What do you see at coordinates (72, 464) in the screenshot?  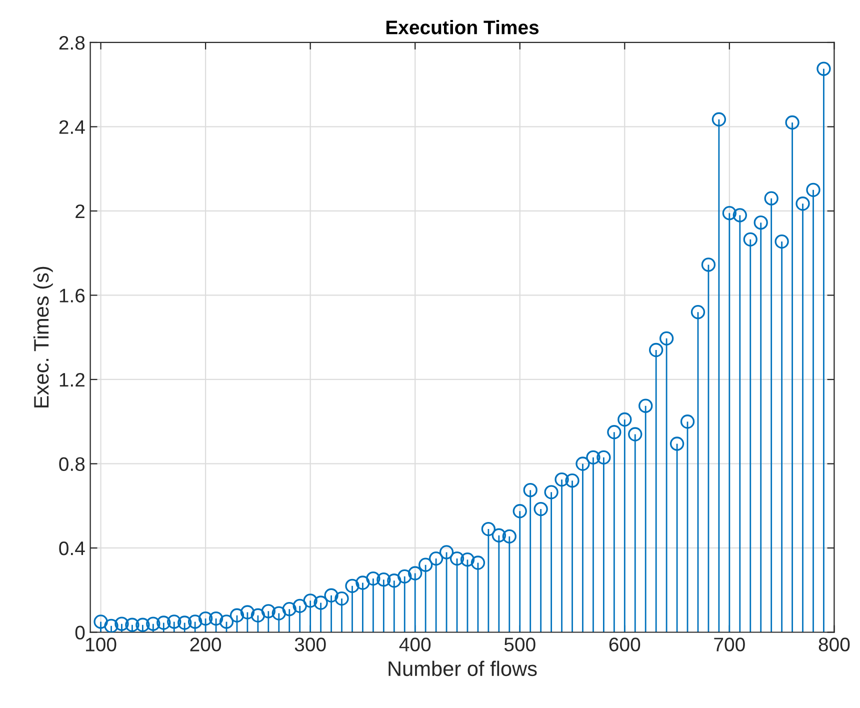 I see `y-tick-label: 0.8` at bounding box center [72, 464].